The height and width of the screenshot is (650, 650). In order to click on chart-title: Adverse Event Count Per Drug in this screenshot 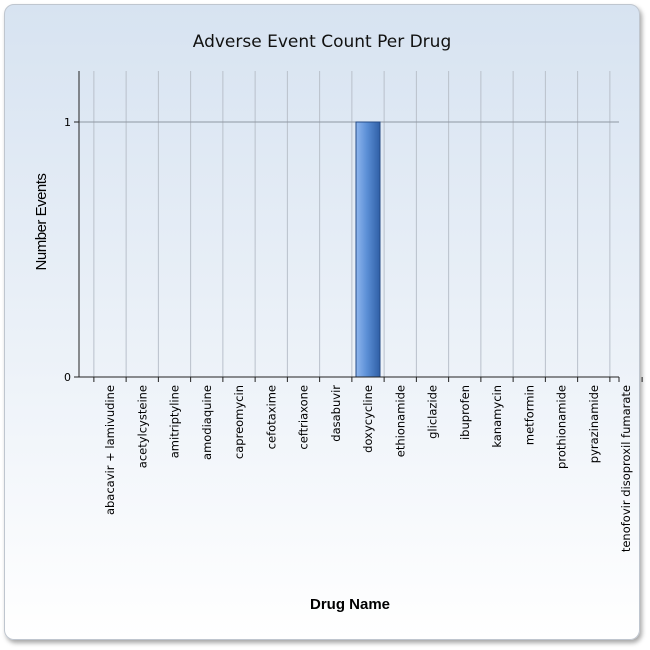, I will do `click(322, 42)`.